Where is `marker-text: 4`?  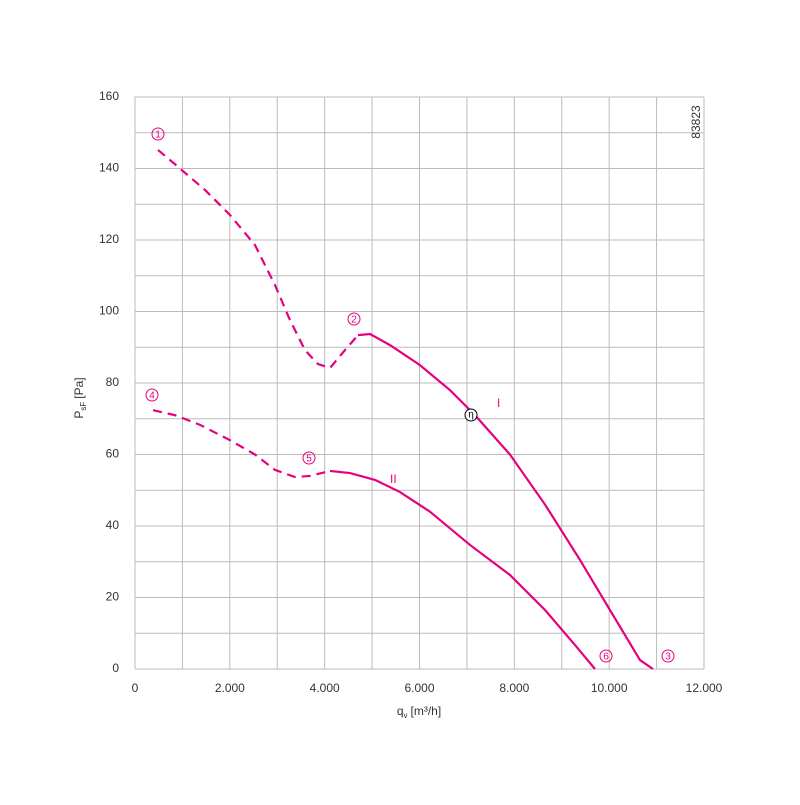
marker-text: 4 is located at coordinates (152, 396).